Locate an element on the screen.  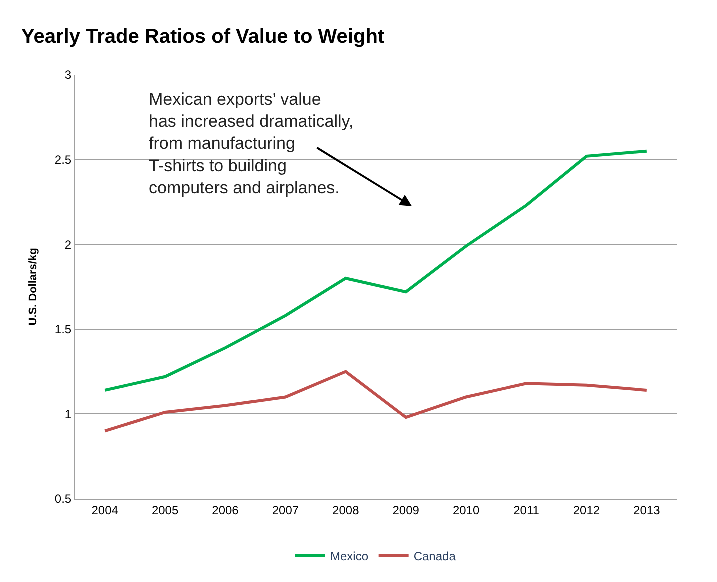
x-tick-label: 2005 is located at coordinates (165, 510).